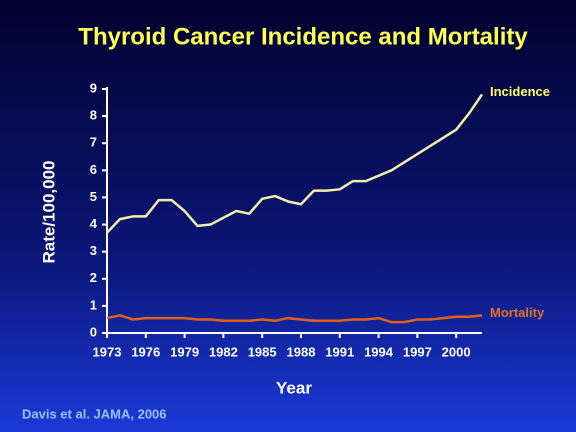 Image resolution: width=576 pixels, height=432 pixels. I want to click on y-axis-label: Rate/100,000, so click(48, 211).